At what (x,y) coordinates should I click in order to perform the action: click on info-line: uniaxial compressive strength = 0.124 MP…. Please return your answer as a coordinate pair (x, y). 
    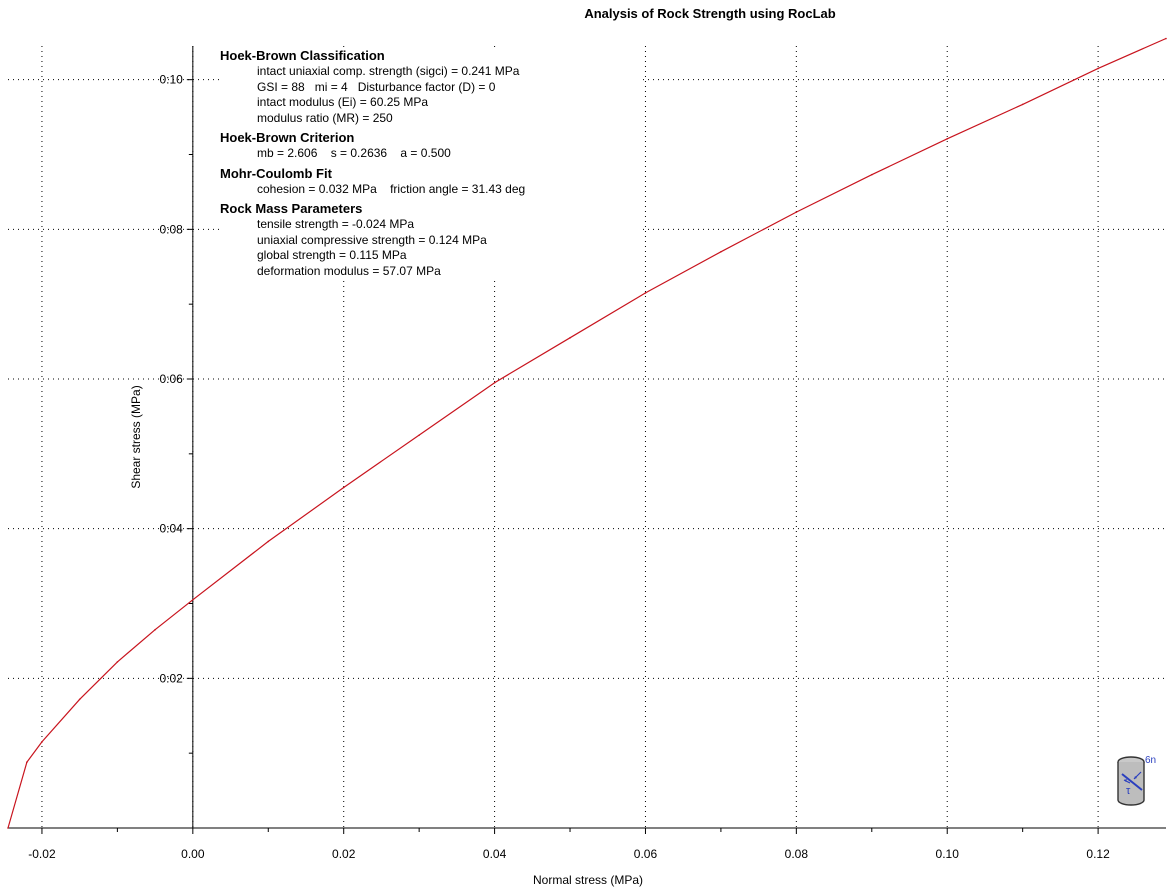
    Looking at the image, I should click on (372, 239).